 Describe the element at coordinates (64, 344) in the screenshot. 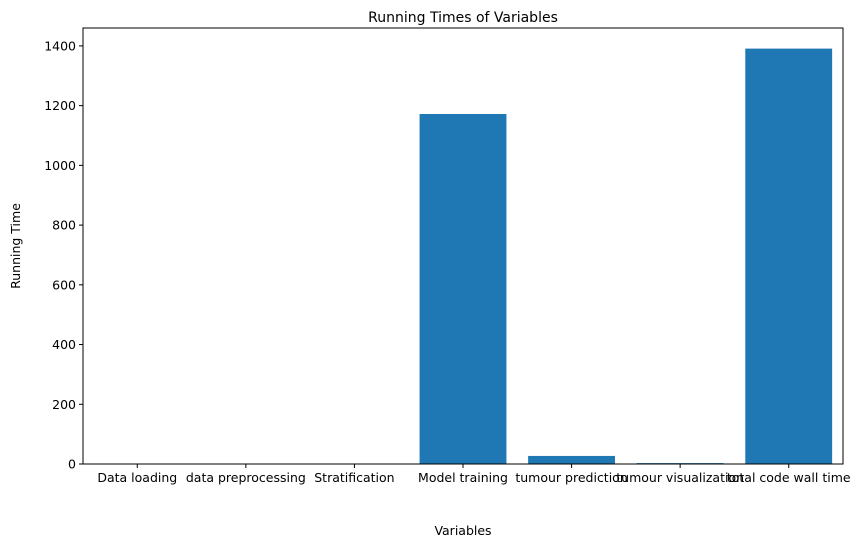

I see `y-tick-label-2: 400` at that location.